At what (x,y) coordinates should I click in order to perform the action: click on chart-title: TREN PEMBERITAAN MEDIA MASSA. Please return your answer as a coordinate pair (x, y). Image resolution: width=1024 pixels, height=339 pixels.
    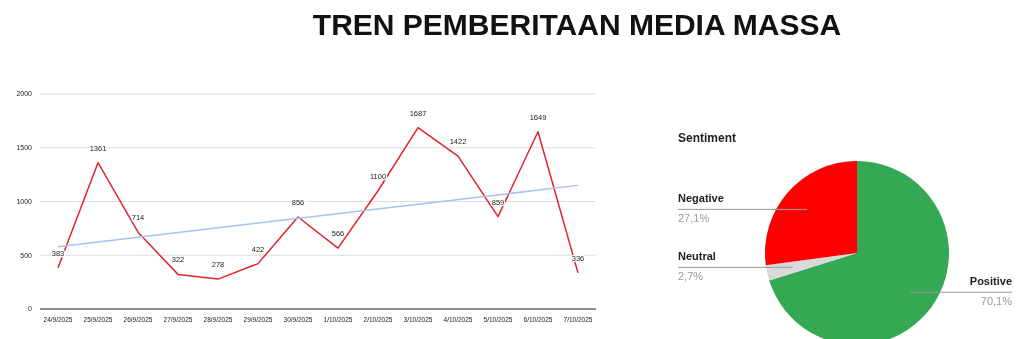
    Looking at the image, I should click on (577, 24).